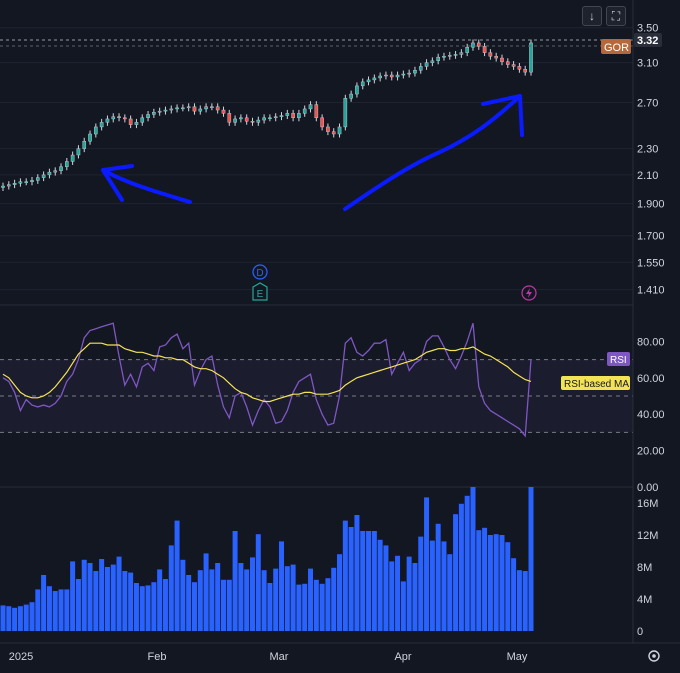  I want to click on annotation-arrows, so click(312, 152).